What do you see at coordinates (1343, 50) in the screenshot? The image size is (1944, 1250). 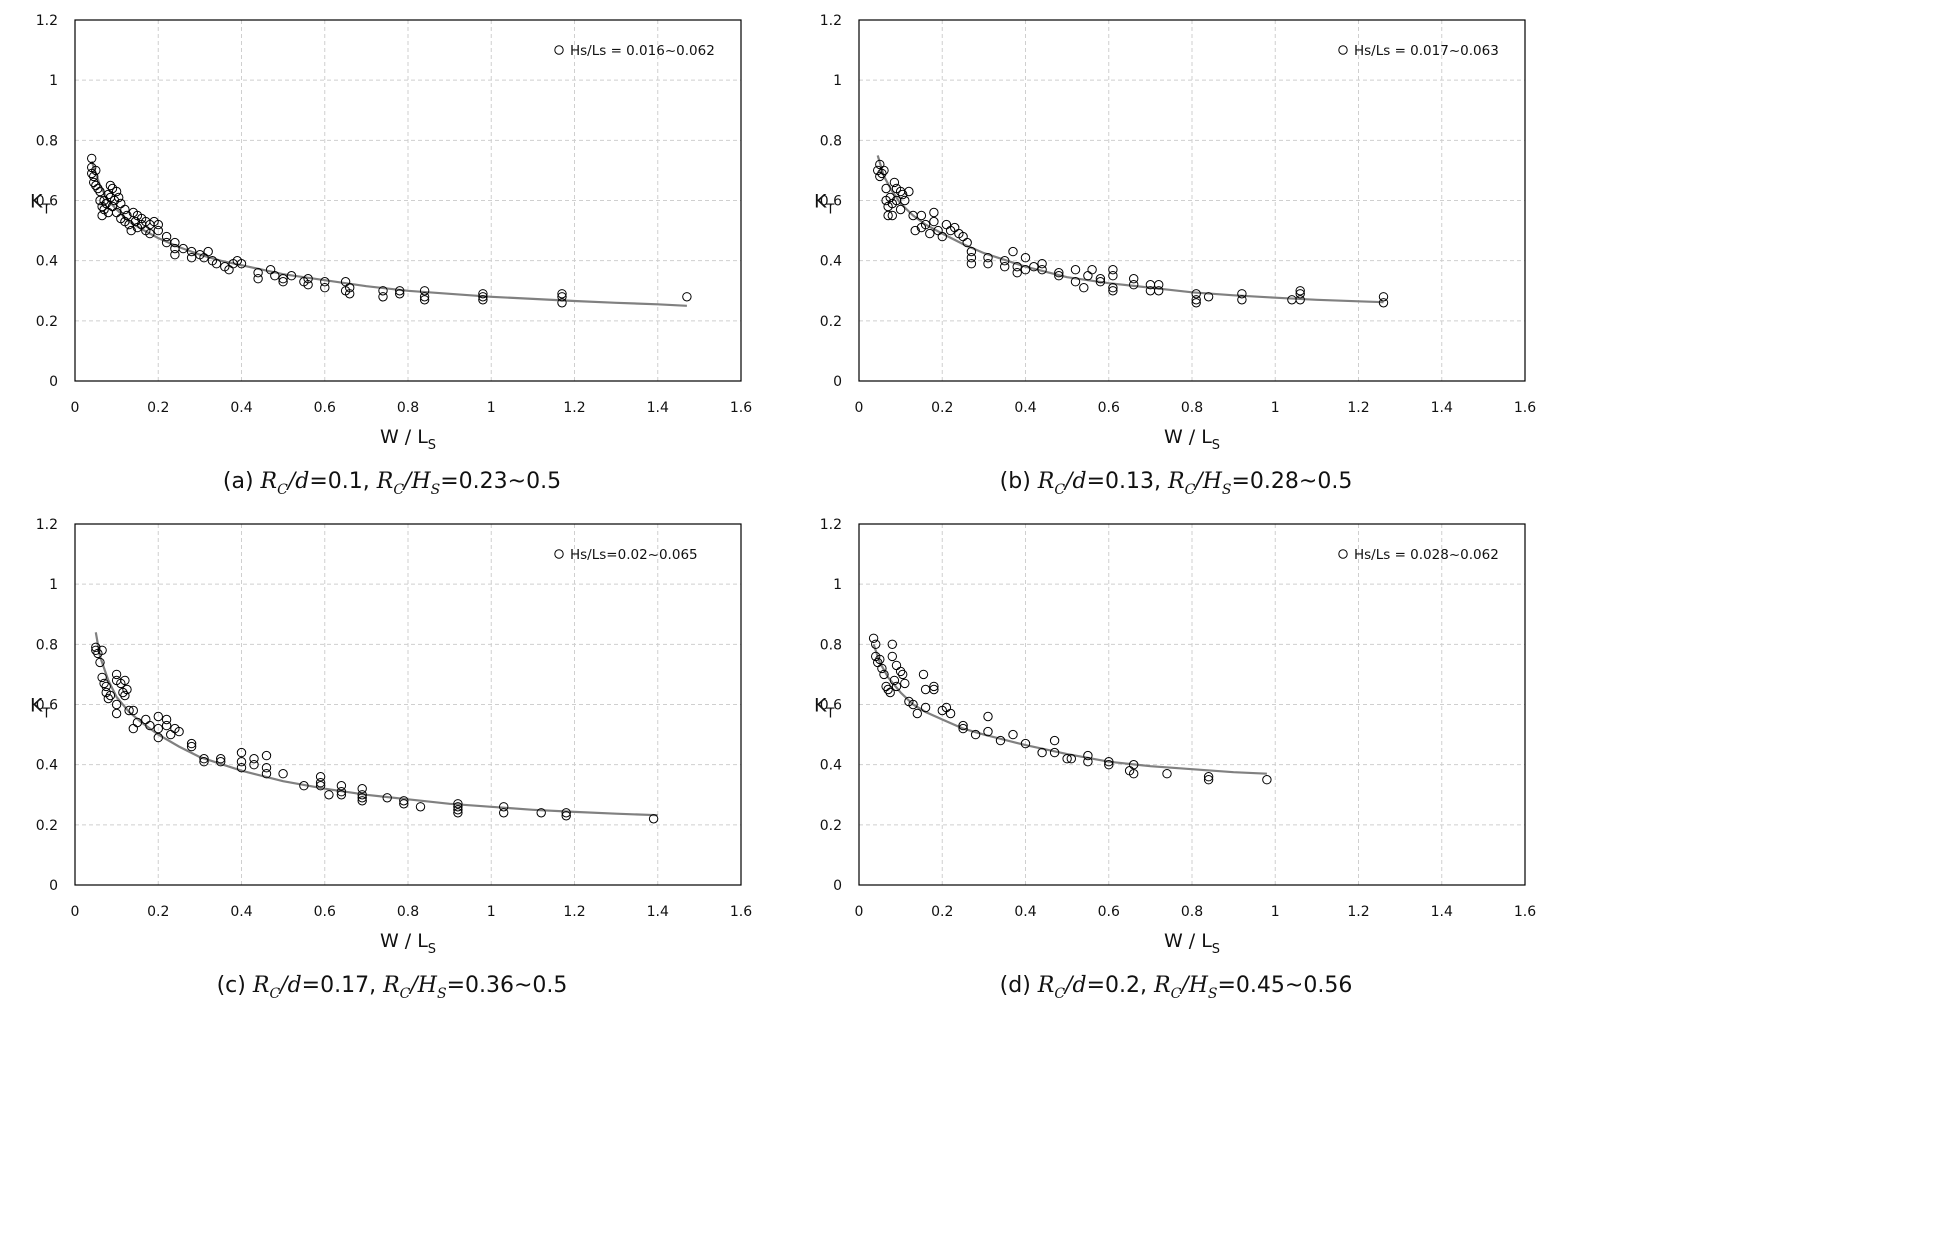 I see `legend-marker-icon` at bounding box center [1343, 50].